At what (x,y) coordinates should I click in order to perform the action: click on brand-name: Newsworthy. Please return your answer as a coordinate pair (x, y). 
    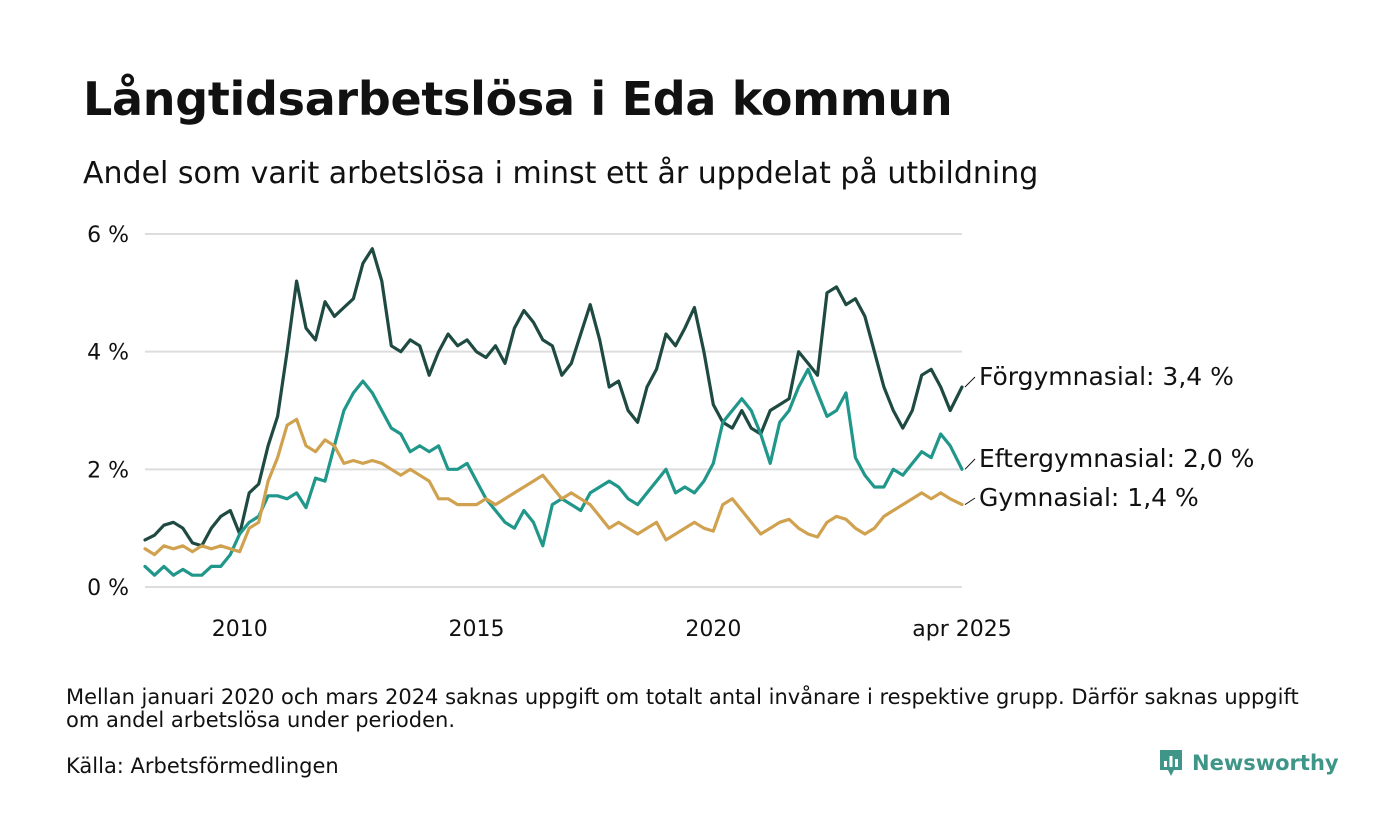
    Looking at the image, I should click on (1265, 763).